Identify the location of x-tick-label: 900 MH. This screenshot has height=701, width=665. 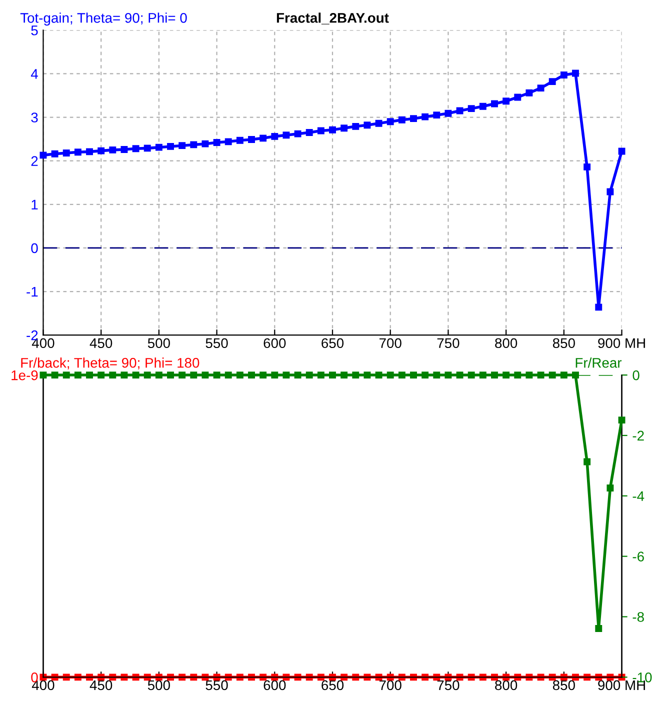
(621, 685).